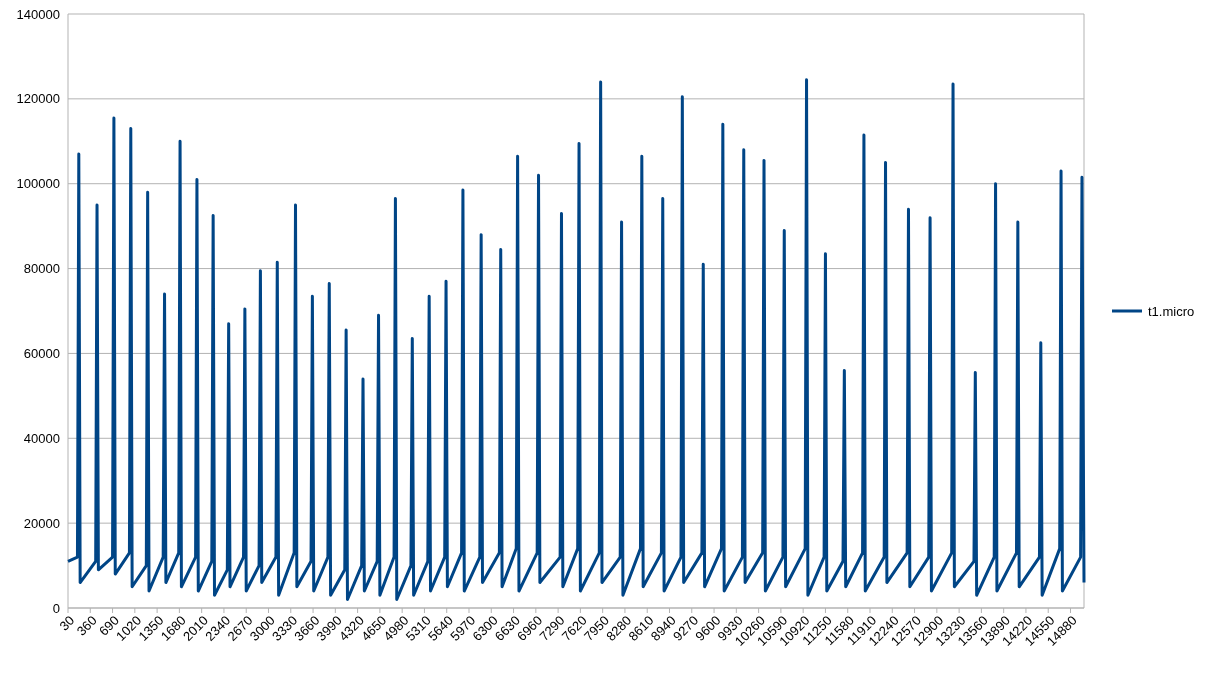 The image size is (1220, 686). Describe the element at coordinates (41, 353) in the screenshot. I see `y-tick-label: 60000` at that location.